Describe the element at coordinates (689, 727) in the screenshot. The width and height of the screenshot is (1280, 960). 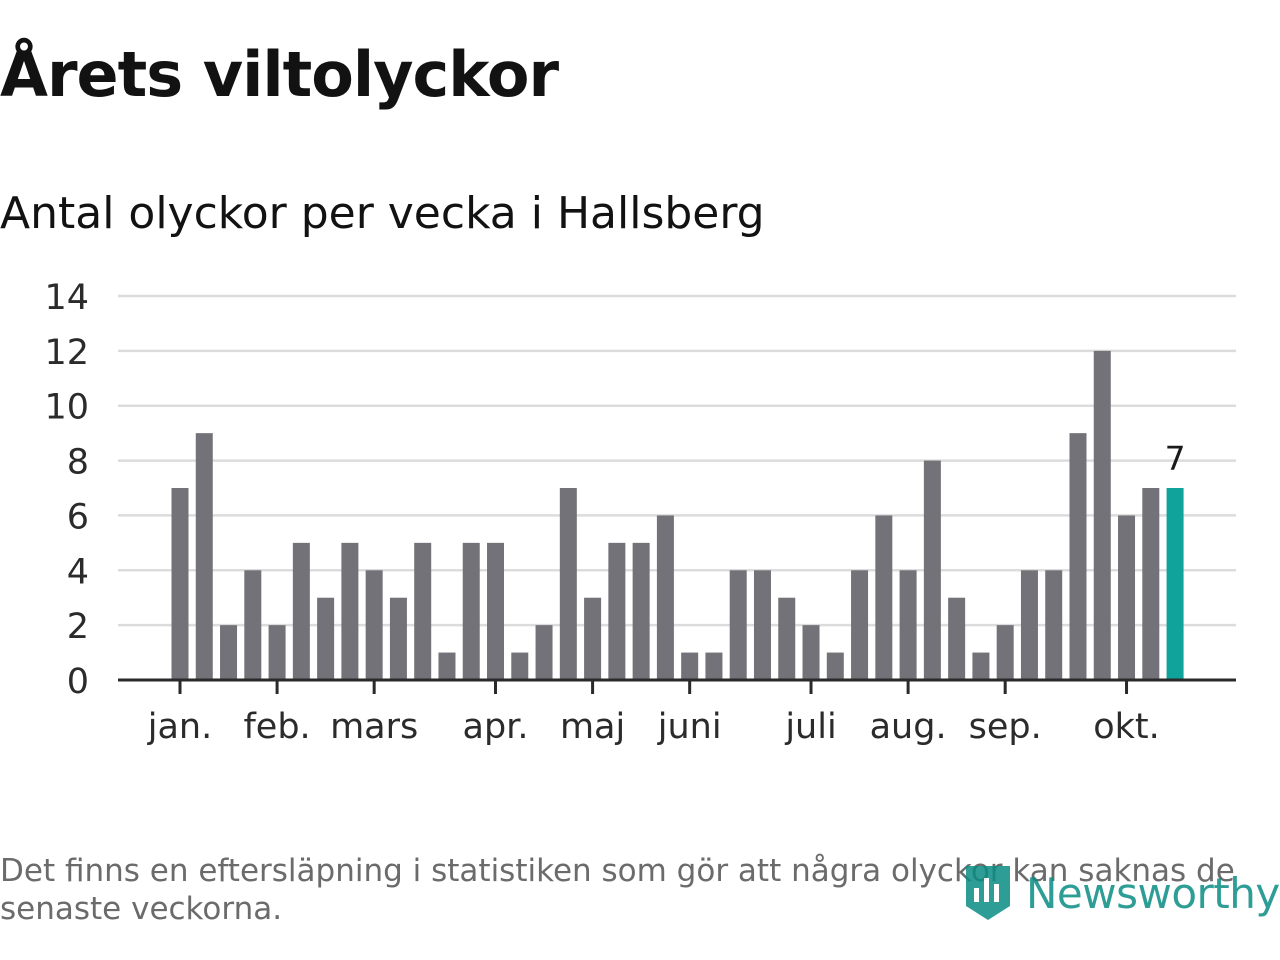
I see `x-tick-label: juni` at that location.